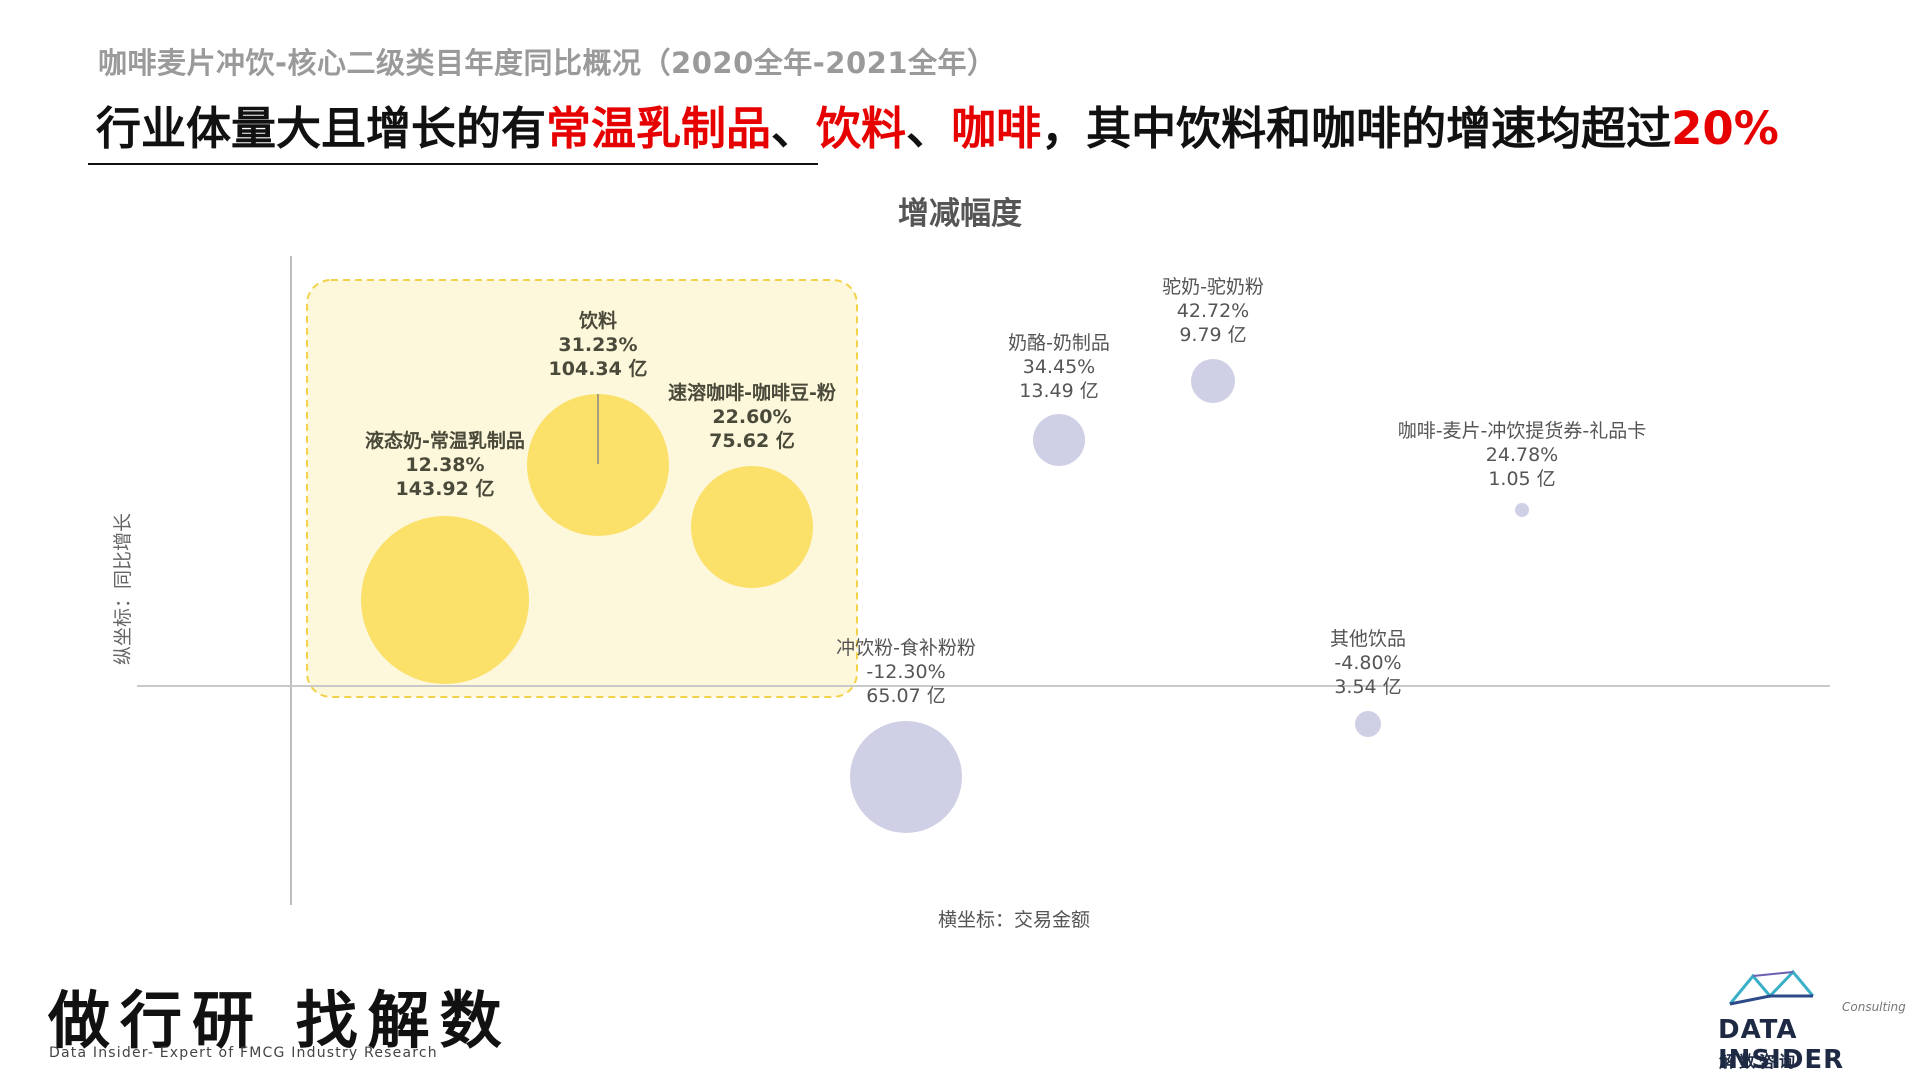 Image resolution: width=1920 pixels, height=1080 pixels. What do you see at coordinates (996, 128) in the screenshot?
I see `headline-part-5: 咖啡` at bounding box center [996, 128].